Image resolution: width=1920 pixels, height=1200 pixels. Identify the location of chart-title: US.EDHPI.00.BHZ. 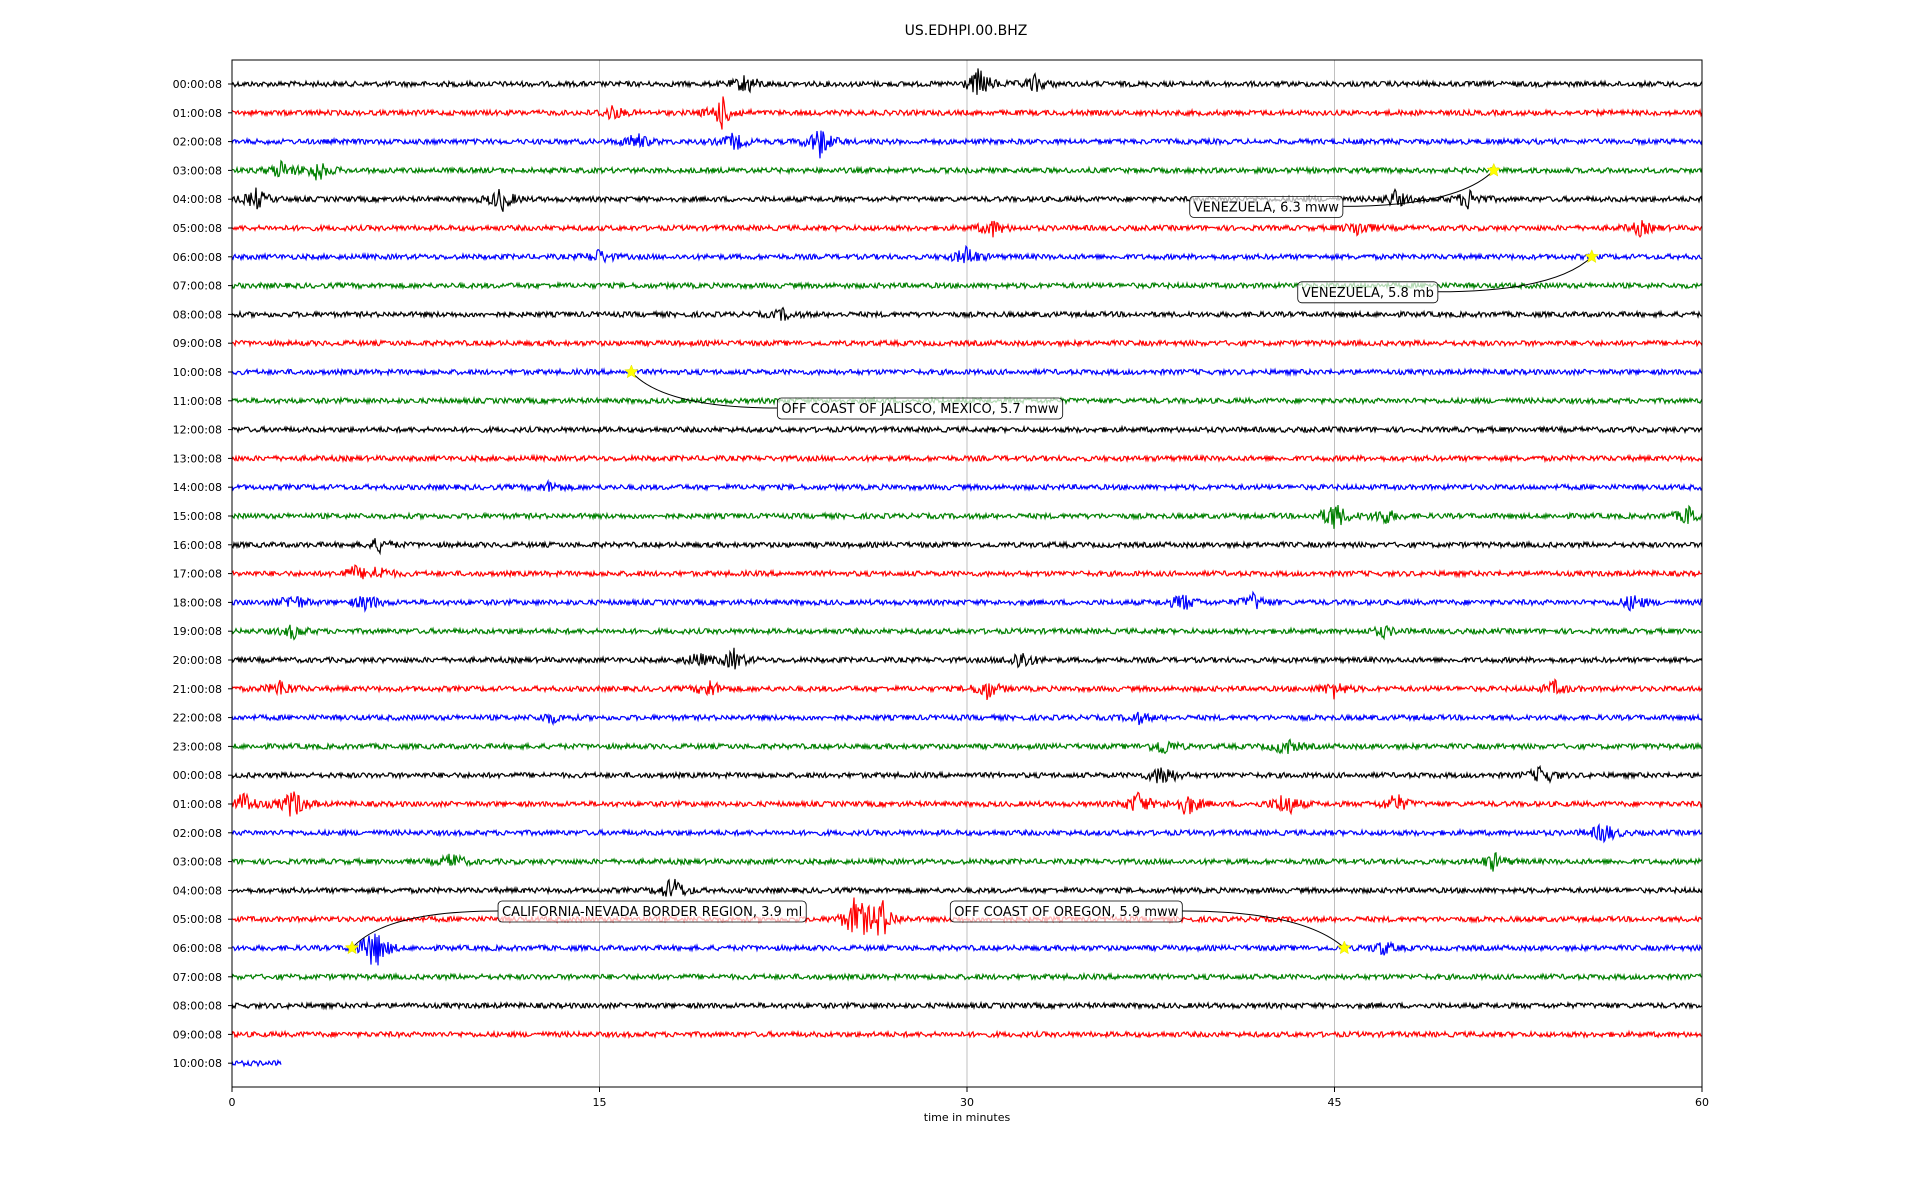
(966, 31).